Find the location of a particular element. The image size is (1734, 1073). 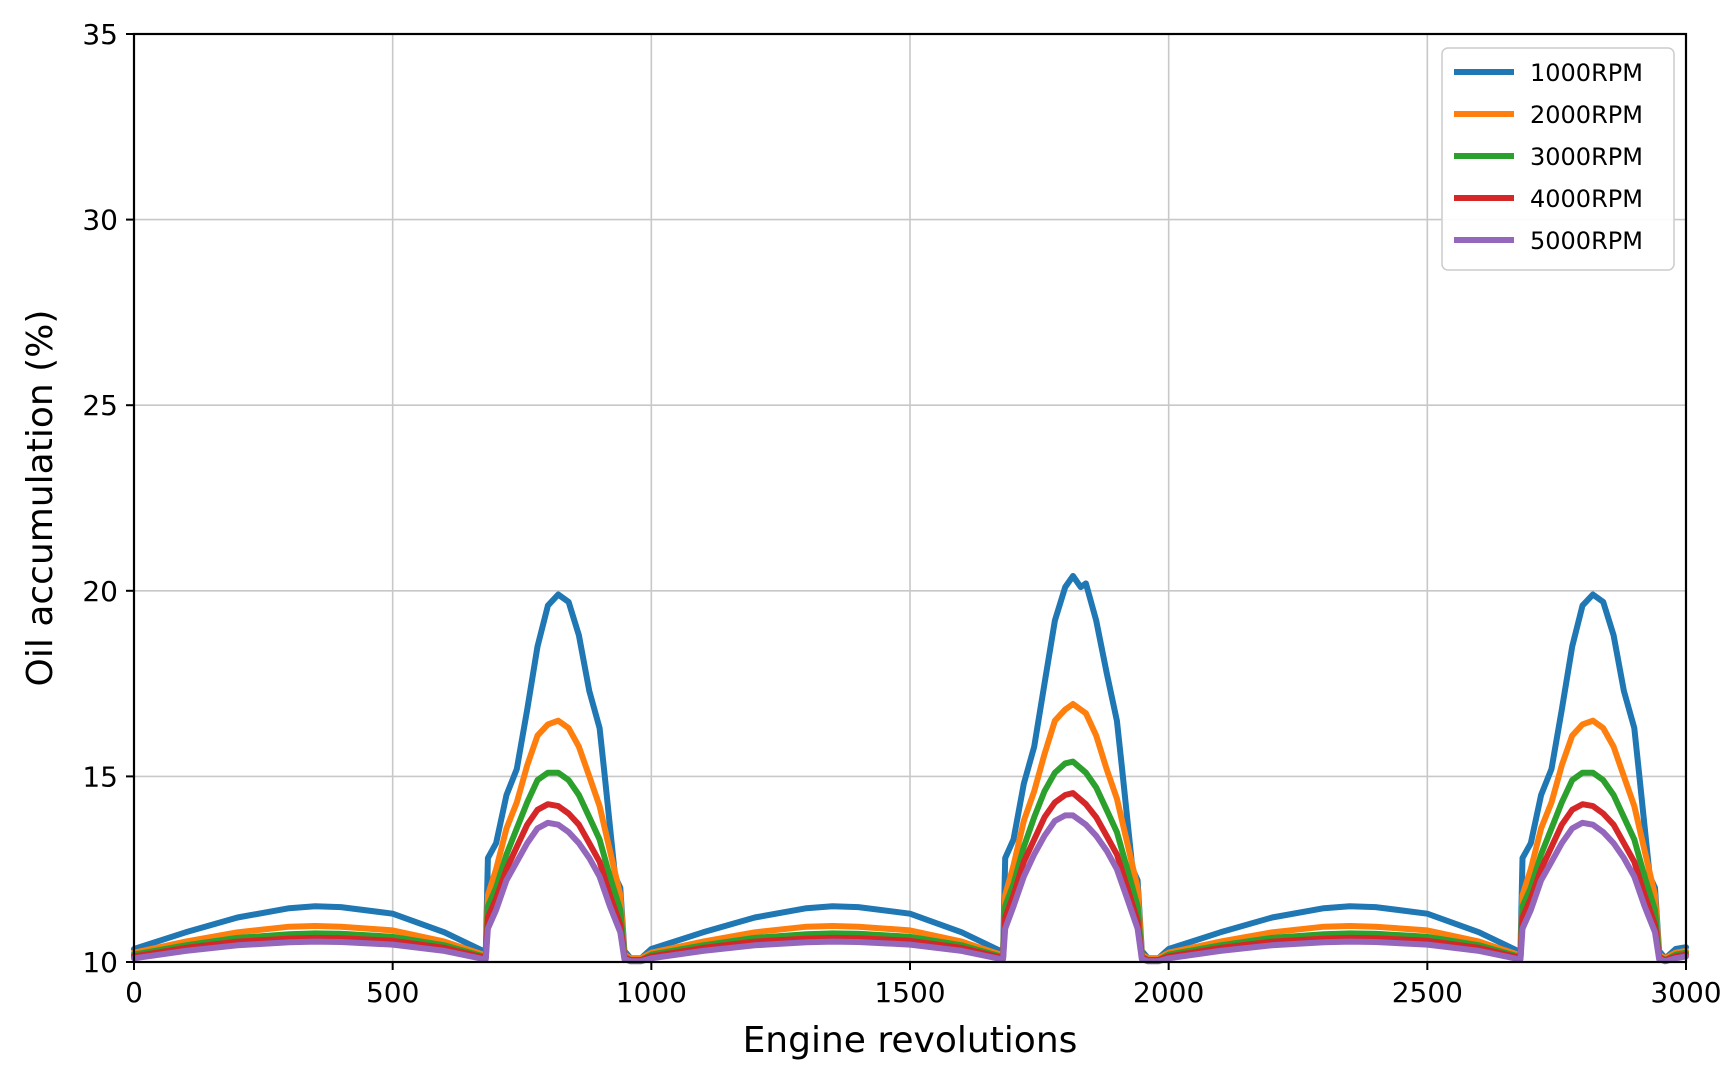

legend-label: 1000RPM is located at coordinates (1586, 73).